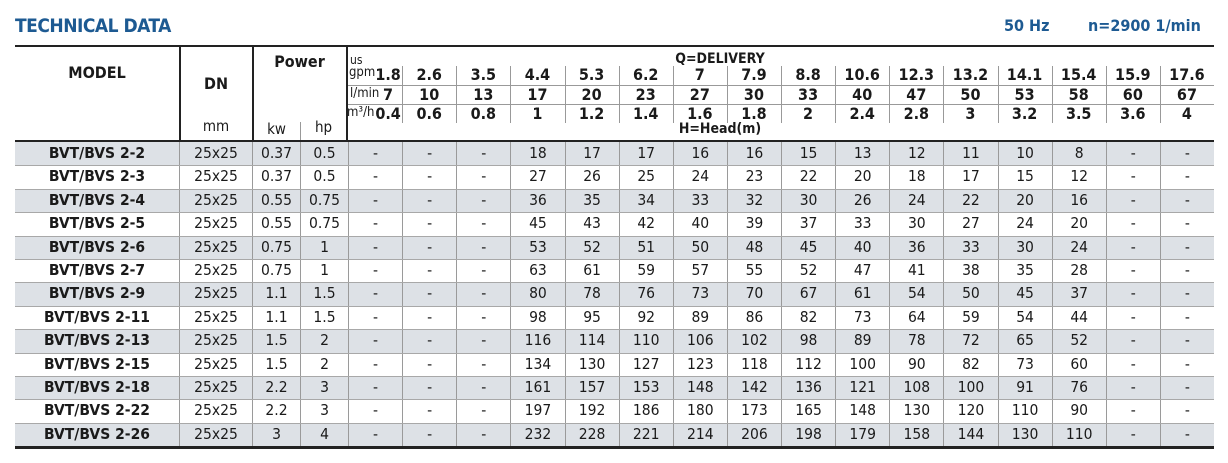  What do you see at coordinates (720, 59) in the screenshot?
I see `delivery-header: Q=DELIVERY` at bounding box center [720, 59].